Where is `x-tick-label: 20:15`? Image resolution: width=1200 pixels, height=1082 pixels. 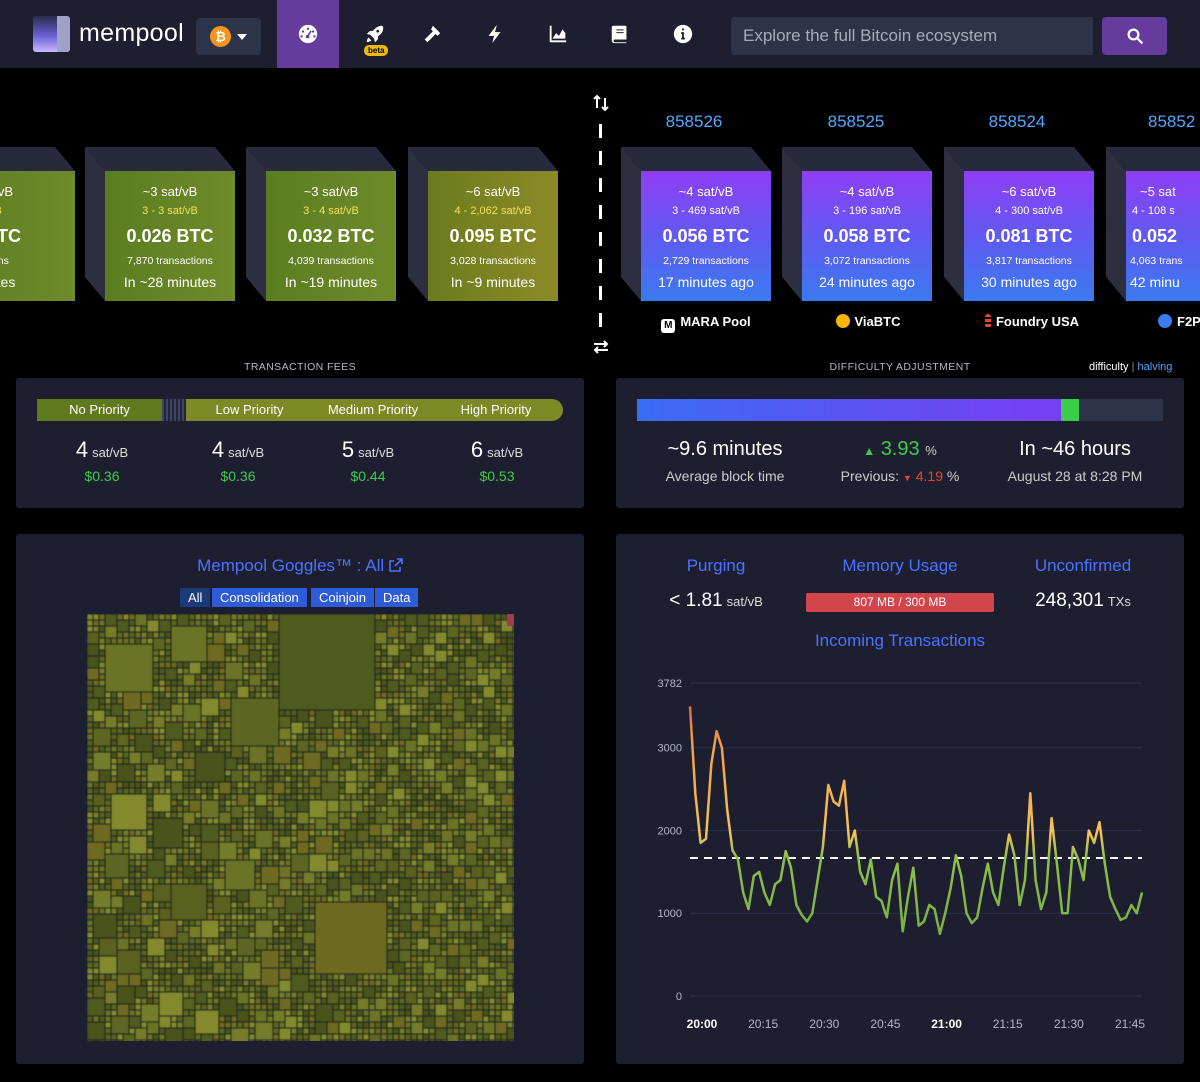
x-tick-label: 20:15 is located at coordinates (763, 1024).